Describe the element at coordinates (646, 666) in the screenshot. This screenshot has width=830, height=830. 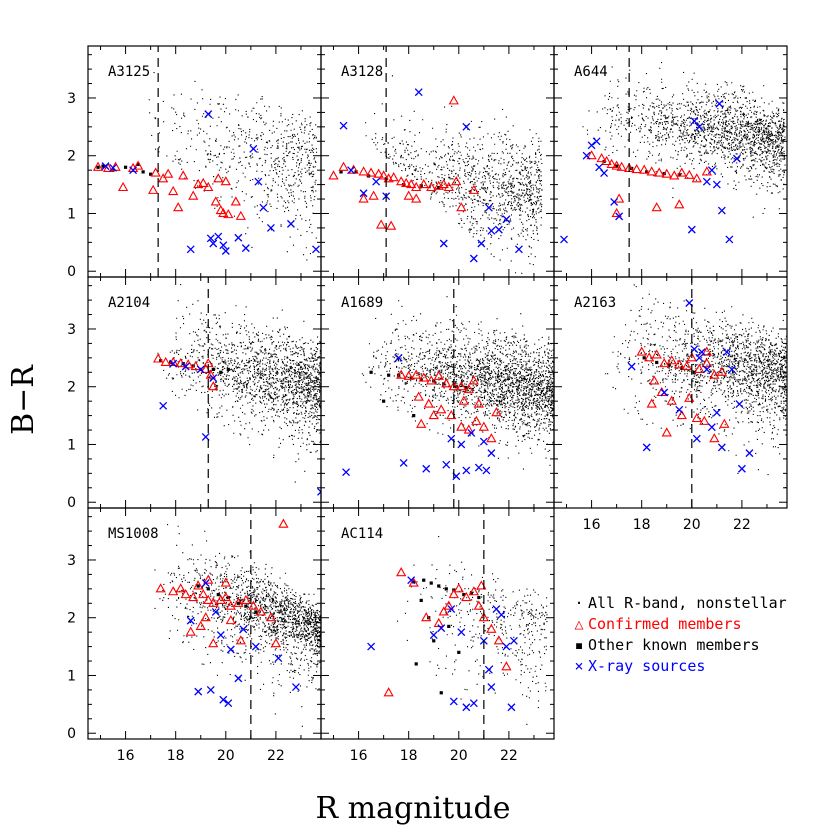
I see `legend-label-xray: X-ray sources` at that location.